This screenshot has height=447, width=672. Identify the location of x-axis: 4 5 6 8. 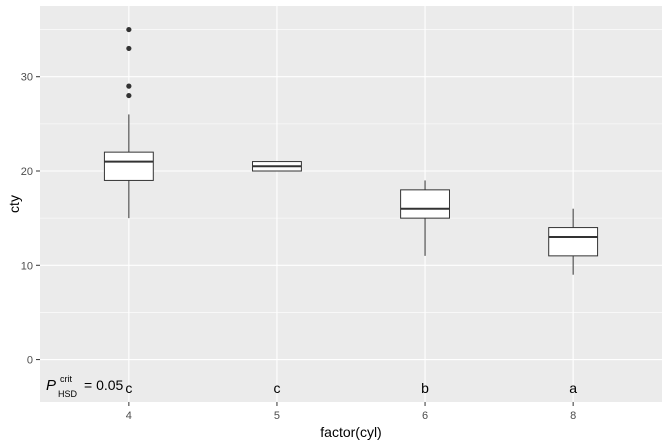
(351, 412).